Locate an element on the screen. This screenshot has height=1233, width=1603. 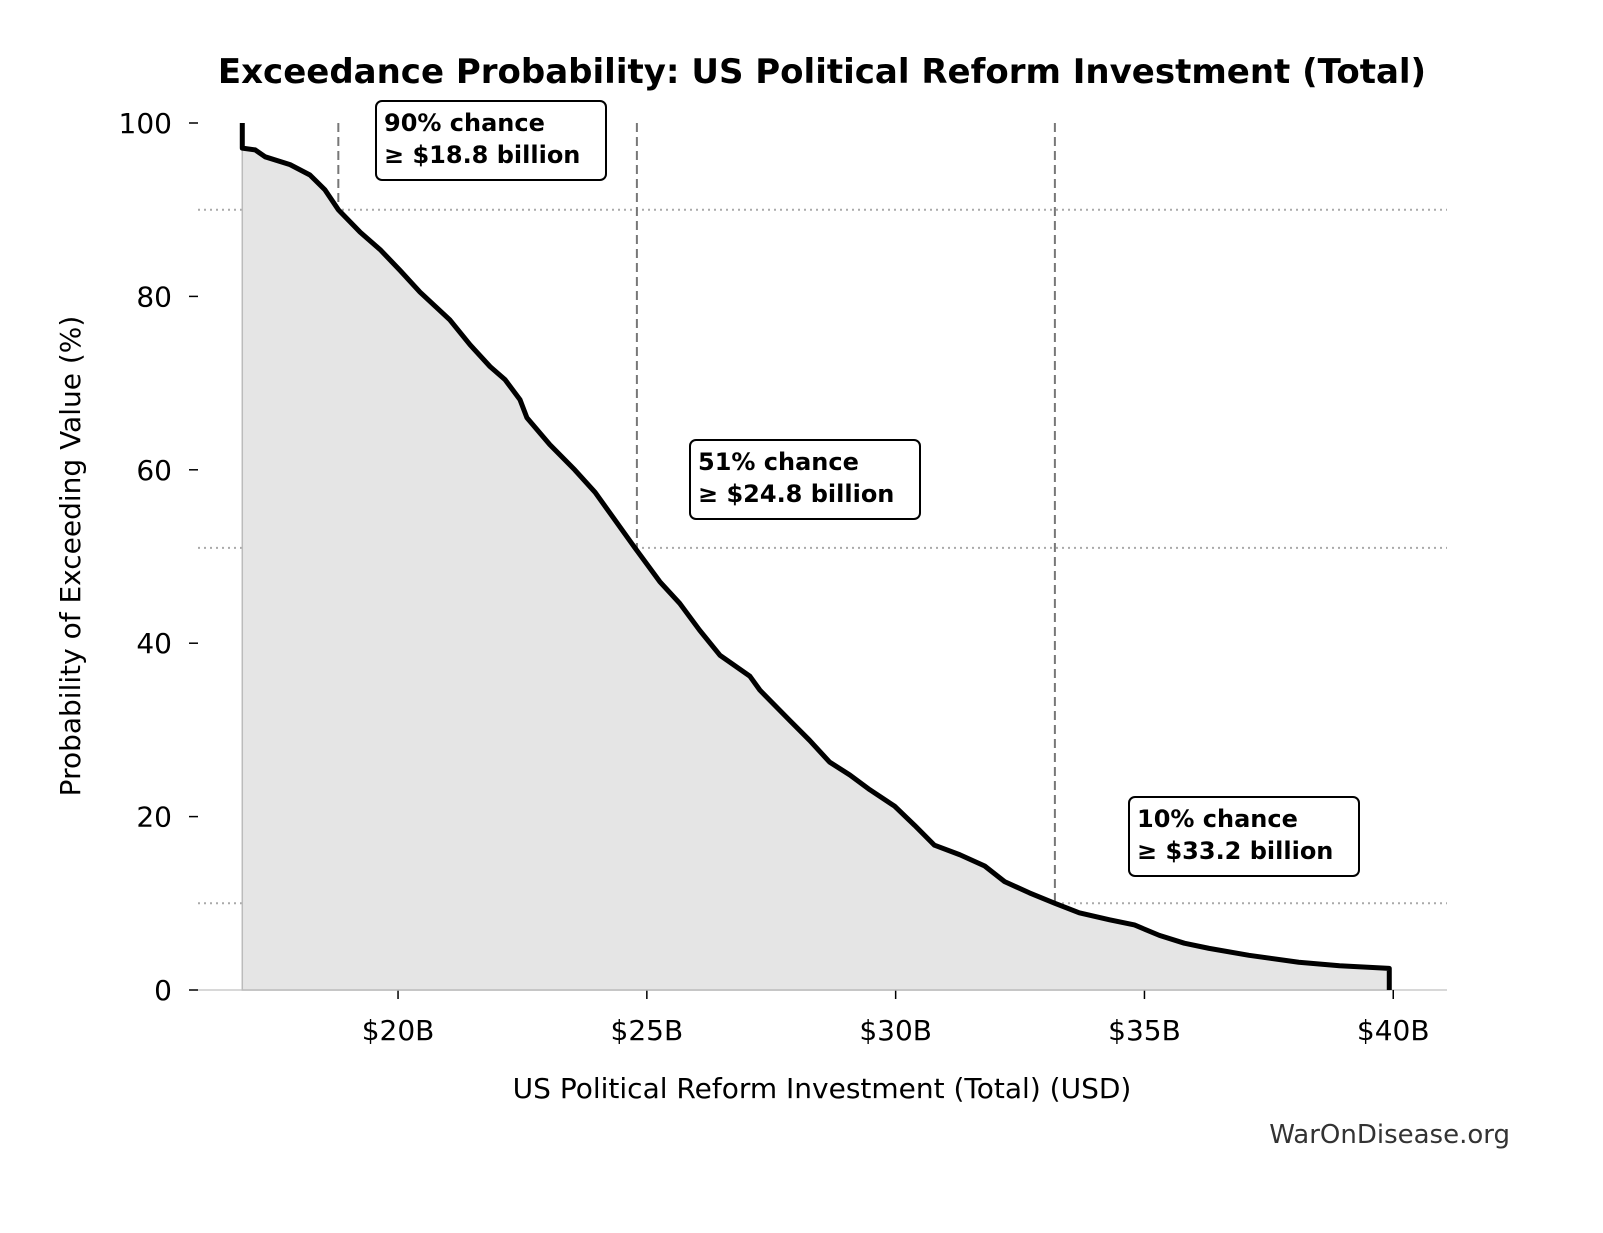
y-tick-label: 20 is located at coordinates (154, 817).